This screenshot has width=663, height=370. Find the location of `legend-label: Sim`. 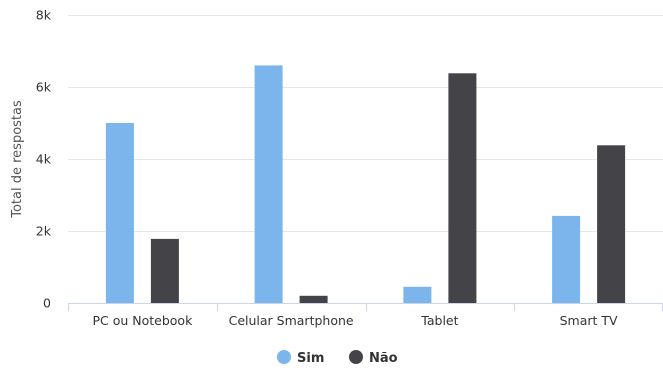

legend-label: Sim is located at coordinates (310, 358).